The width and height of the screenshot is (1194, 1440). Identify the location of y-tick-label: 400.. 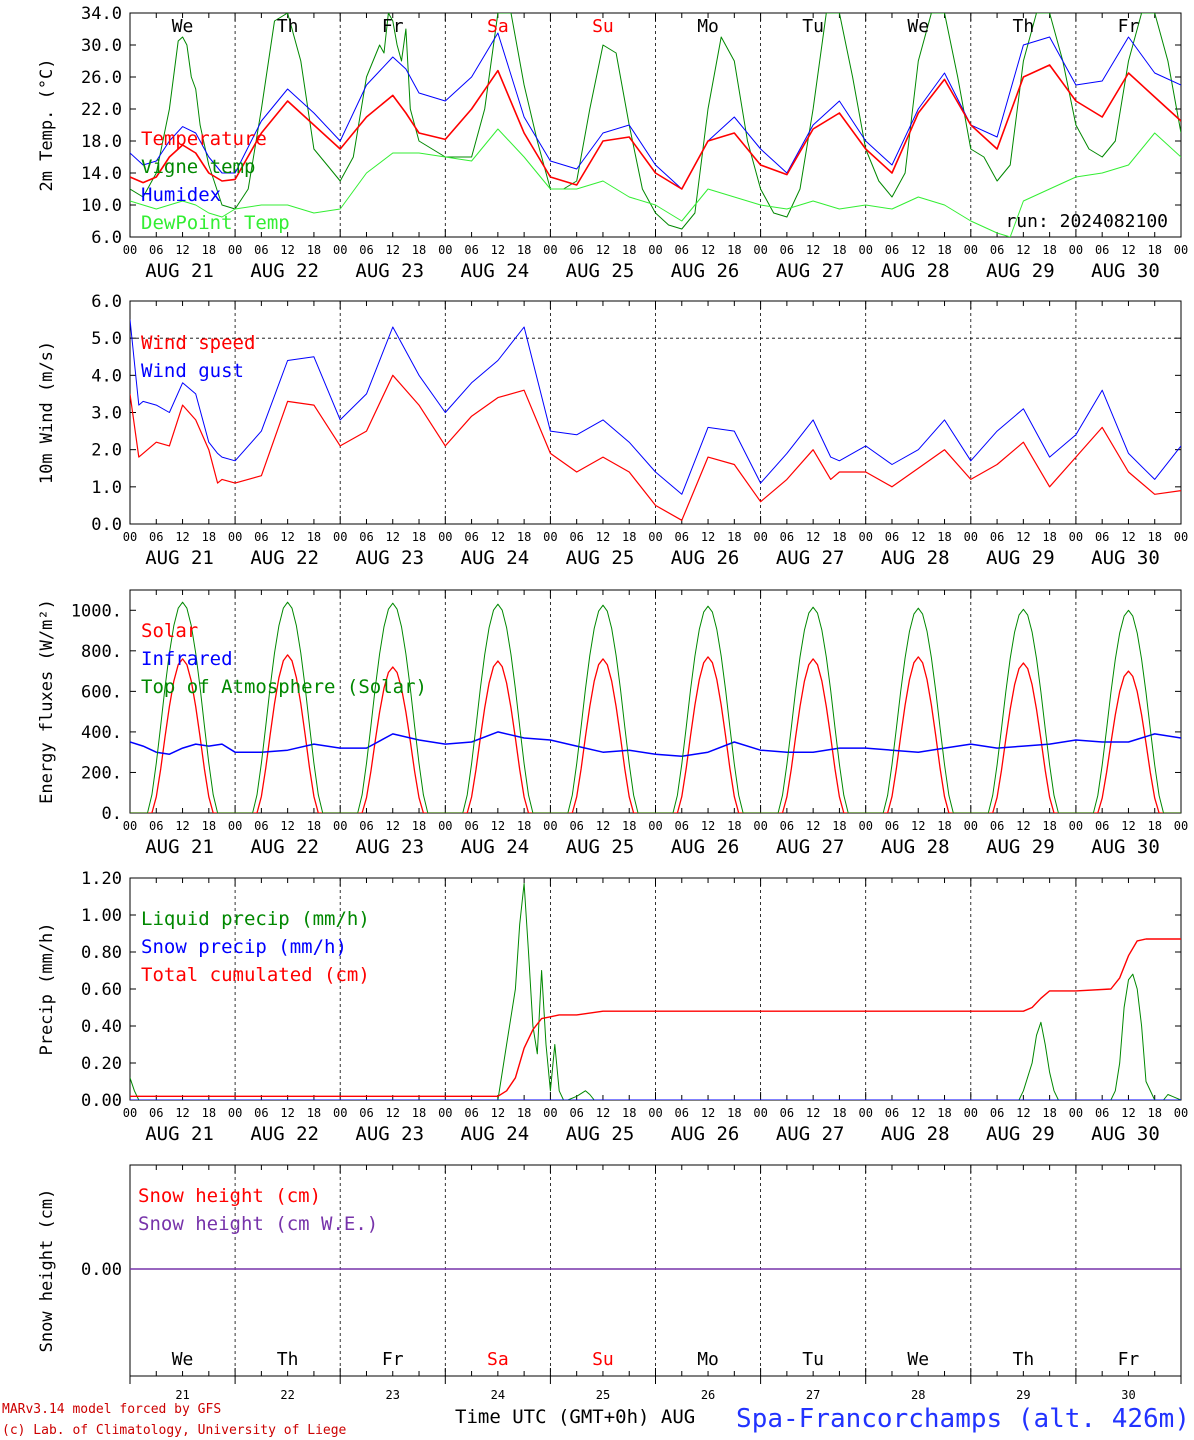
(101, 733).